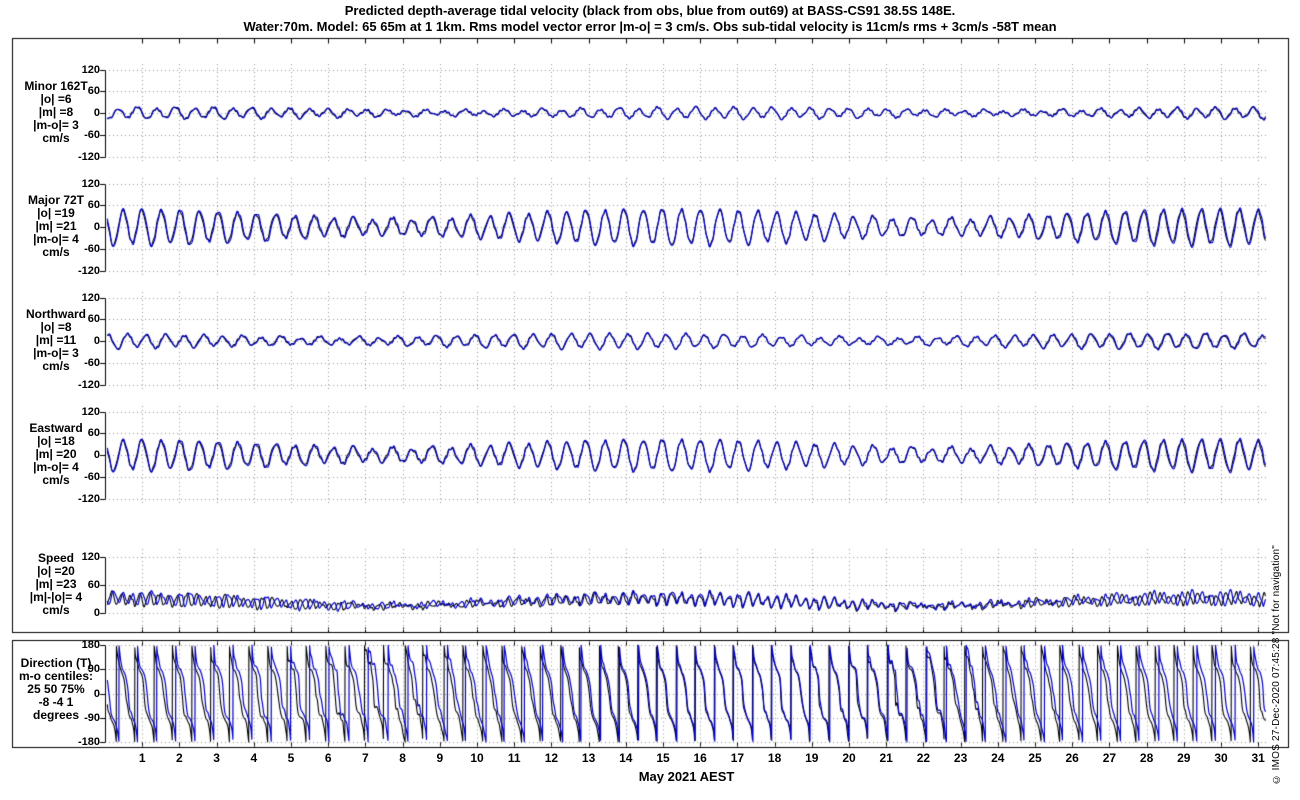  Describe the element at coordinates (588, 758) in the screenshot. I see `x-tick-label: 13` at that location.